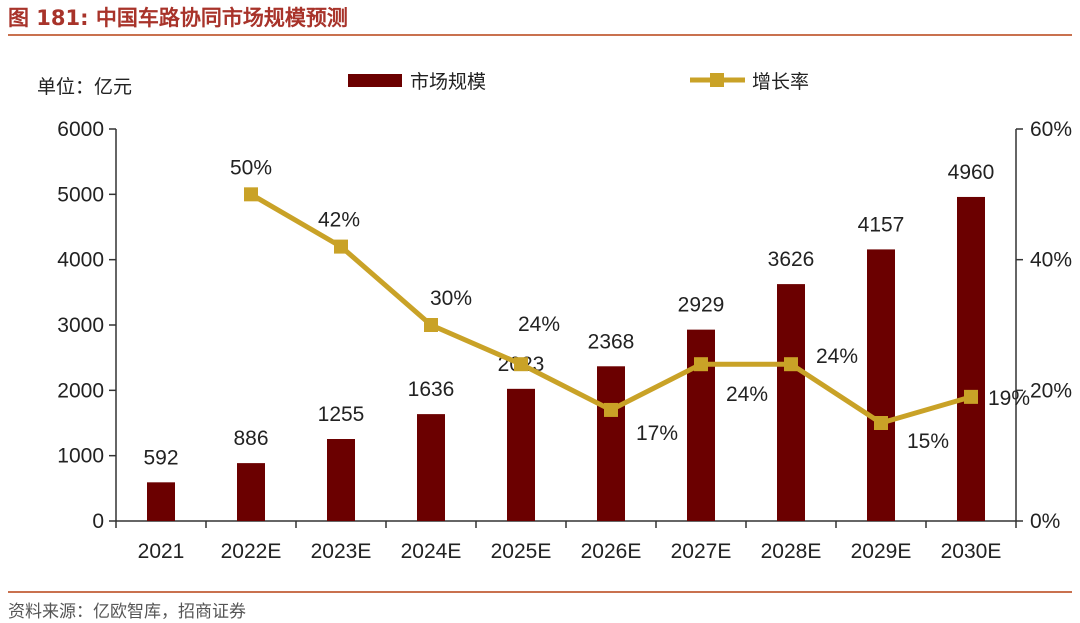 Image resolution: width=1080 pixels, height=623 pixels. Describe the element at coordinates (611, 551) in the screenshot. I see `x-tick-label: 2026E` at that location.